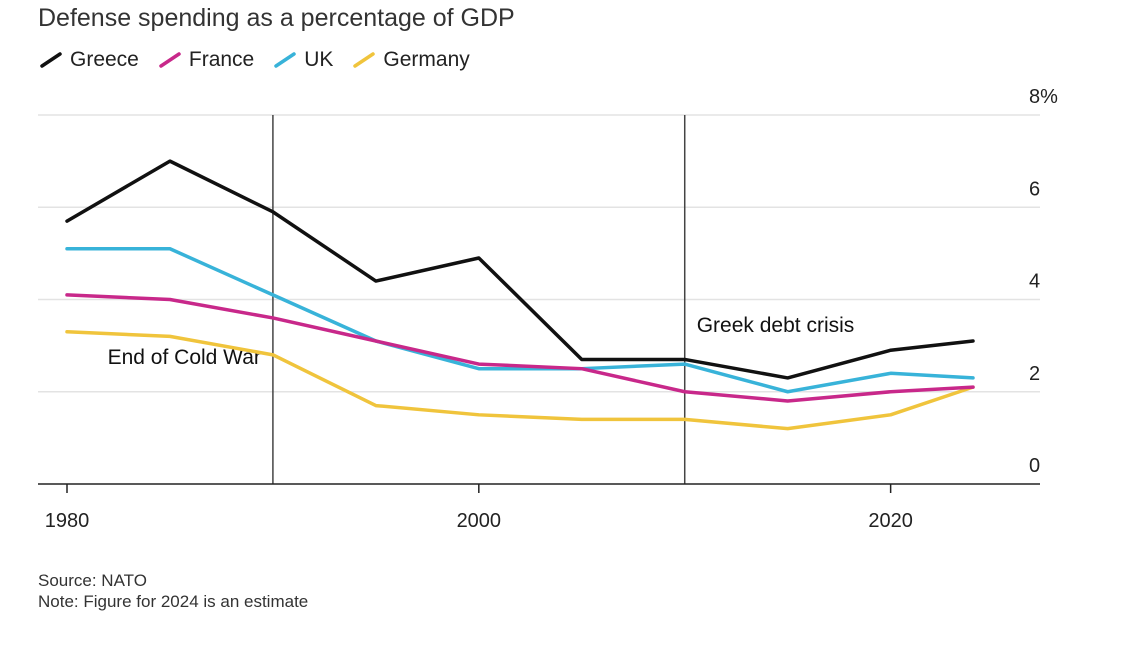 The height and width of the screenshot is (658, 1130). I want to click on legend-item-greece: Greece, so click(89, 60).